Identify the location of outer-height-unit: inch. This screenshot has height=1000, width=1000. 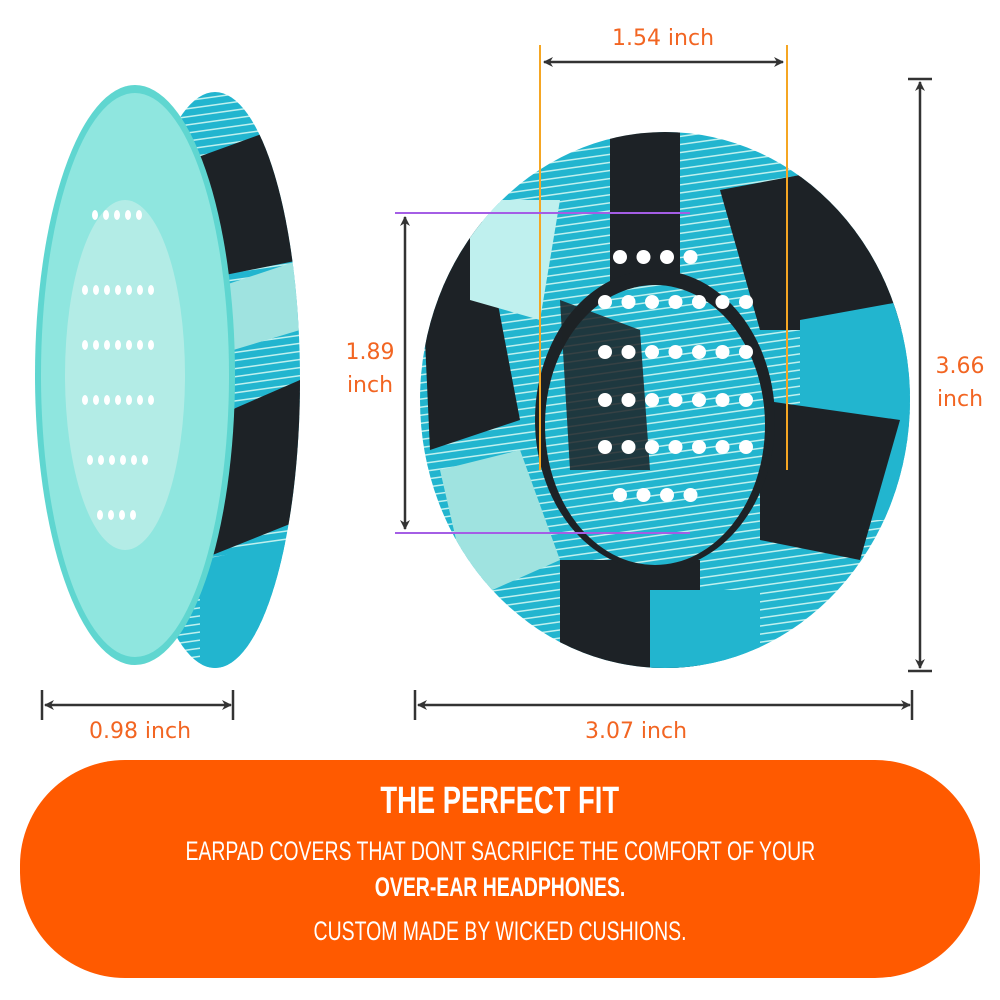
(960, 399).